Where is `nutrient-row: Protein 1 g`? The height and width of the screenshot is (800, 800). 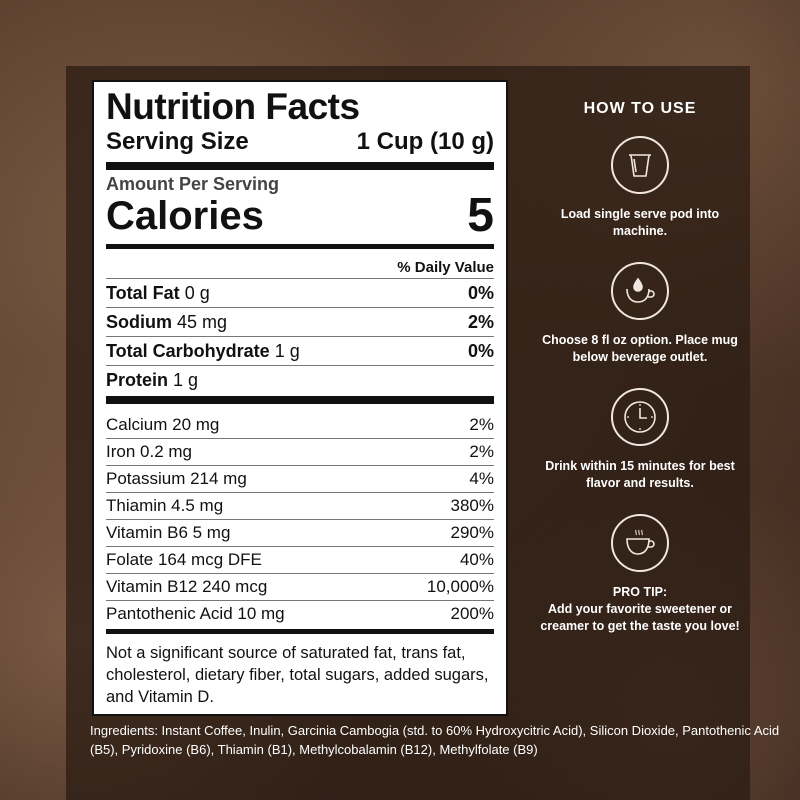
nutrient-row: Protein 1 g is located at coordinates (152, 380).